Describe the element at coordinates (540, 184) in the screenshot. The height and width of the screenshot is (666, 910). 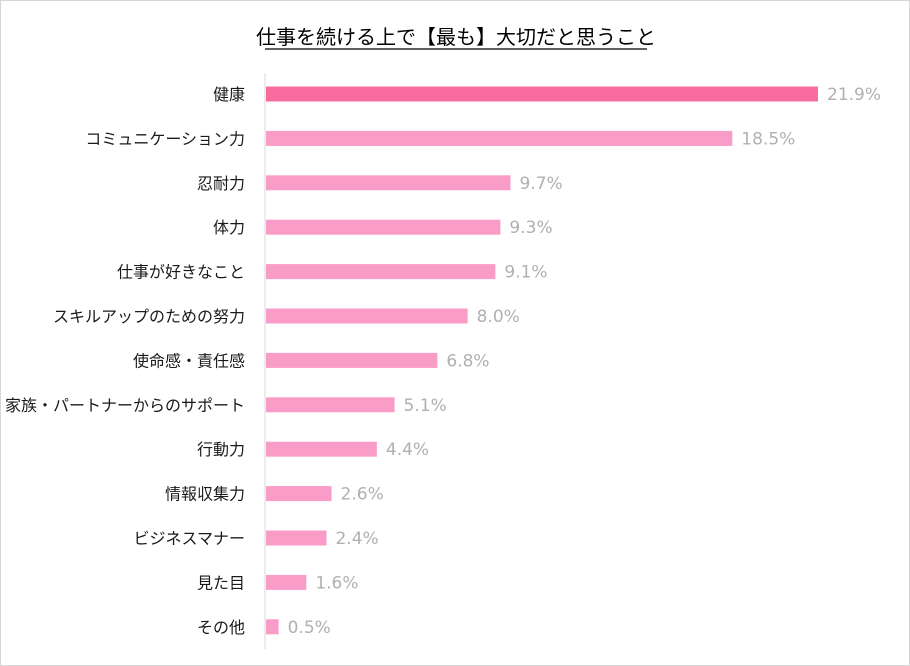
I see `value-label: 9.7%` at that location.